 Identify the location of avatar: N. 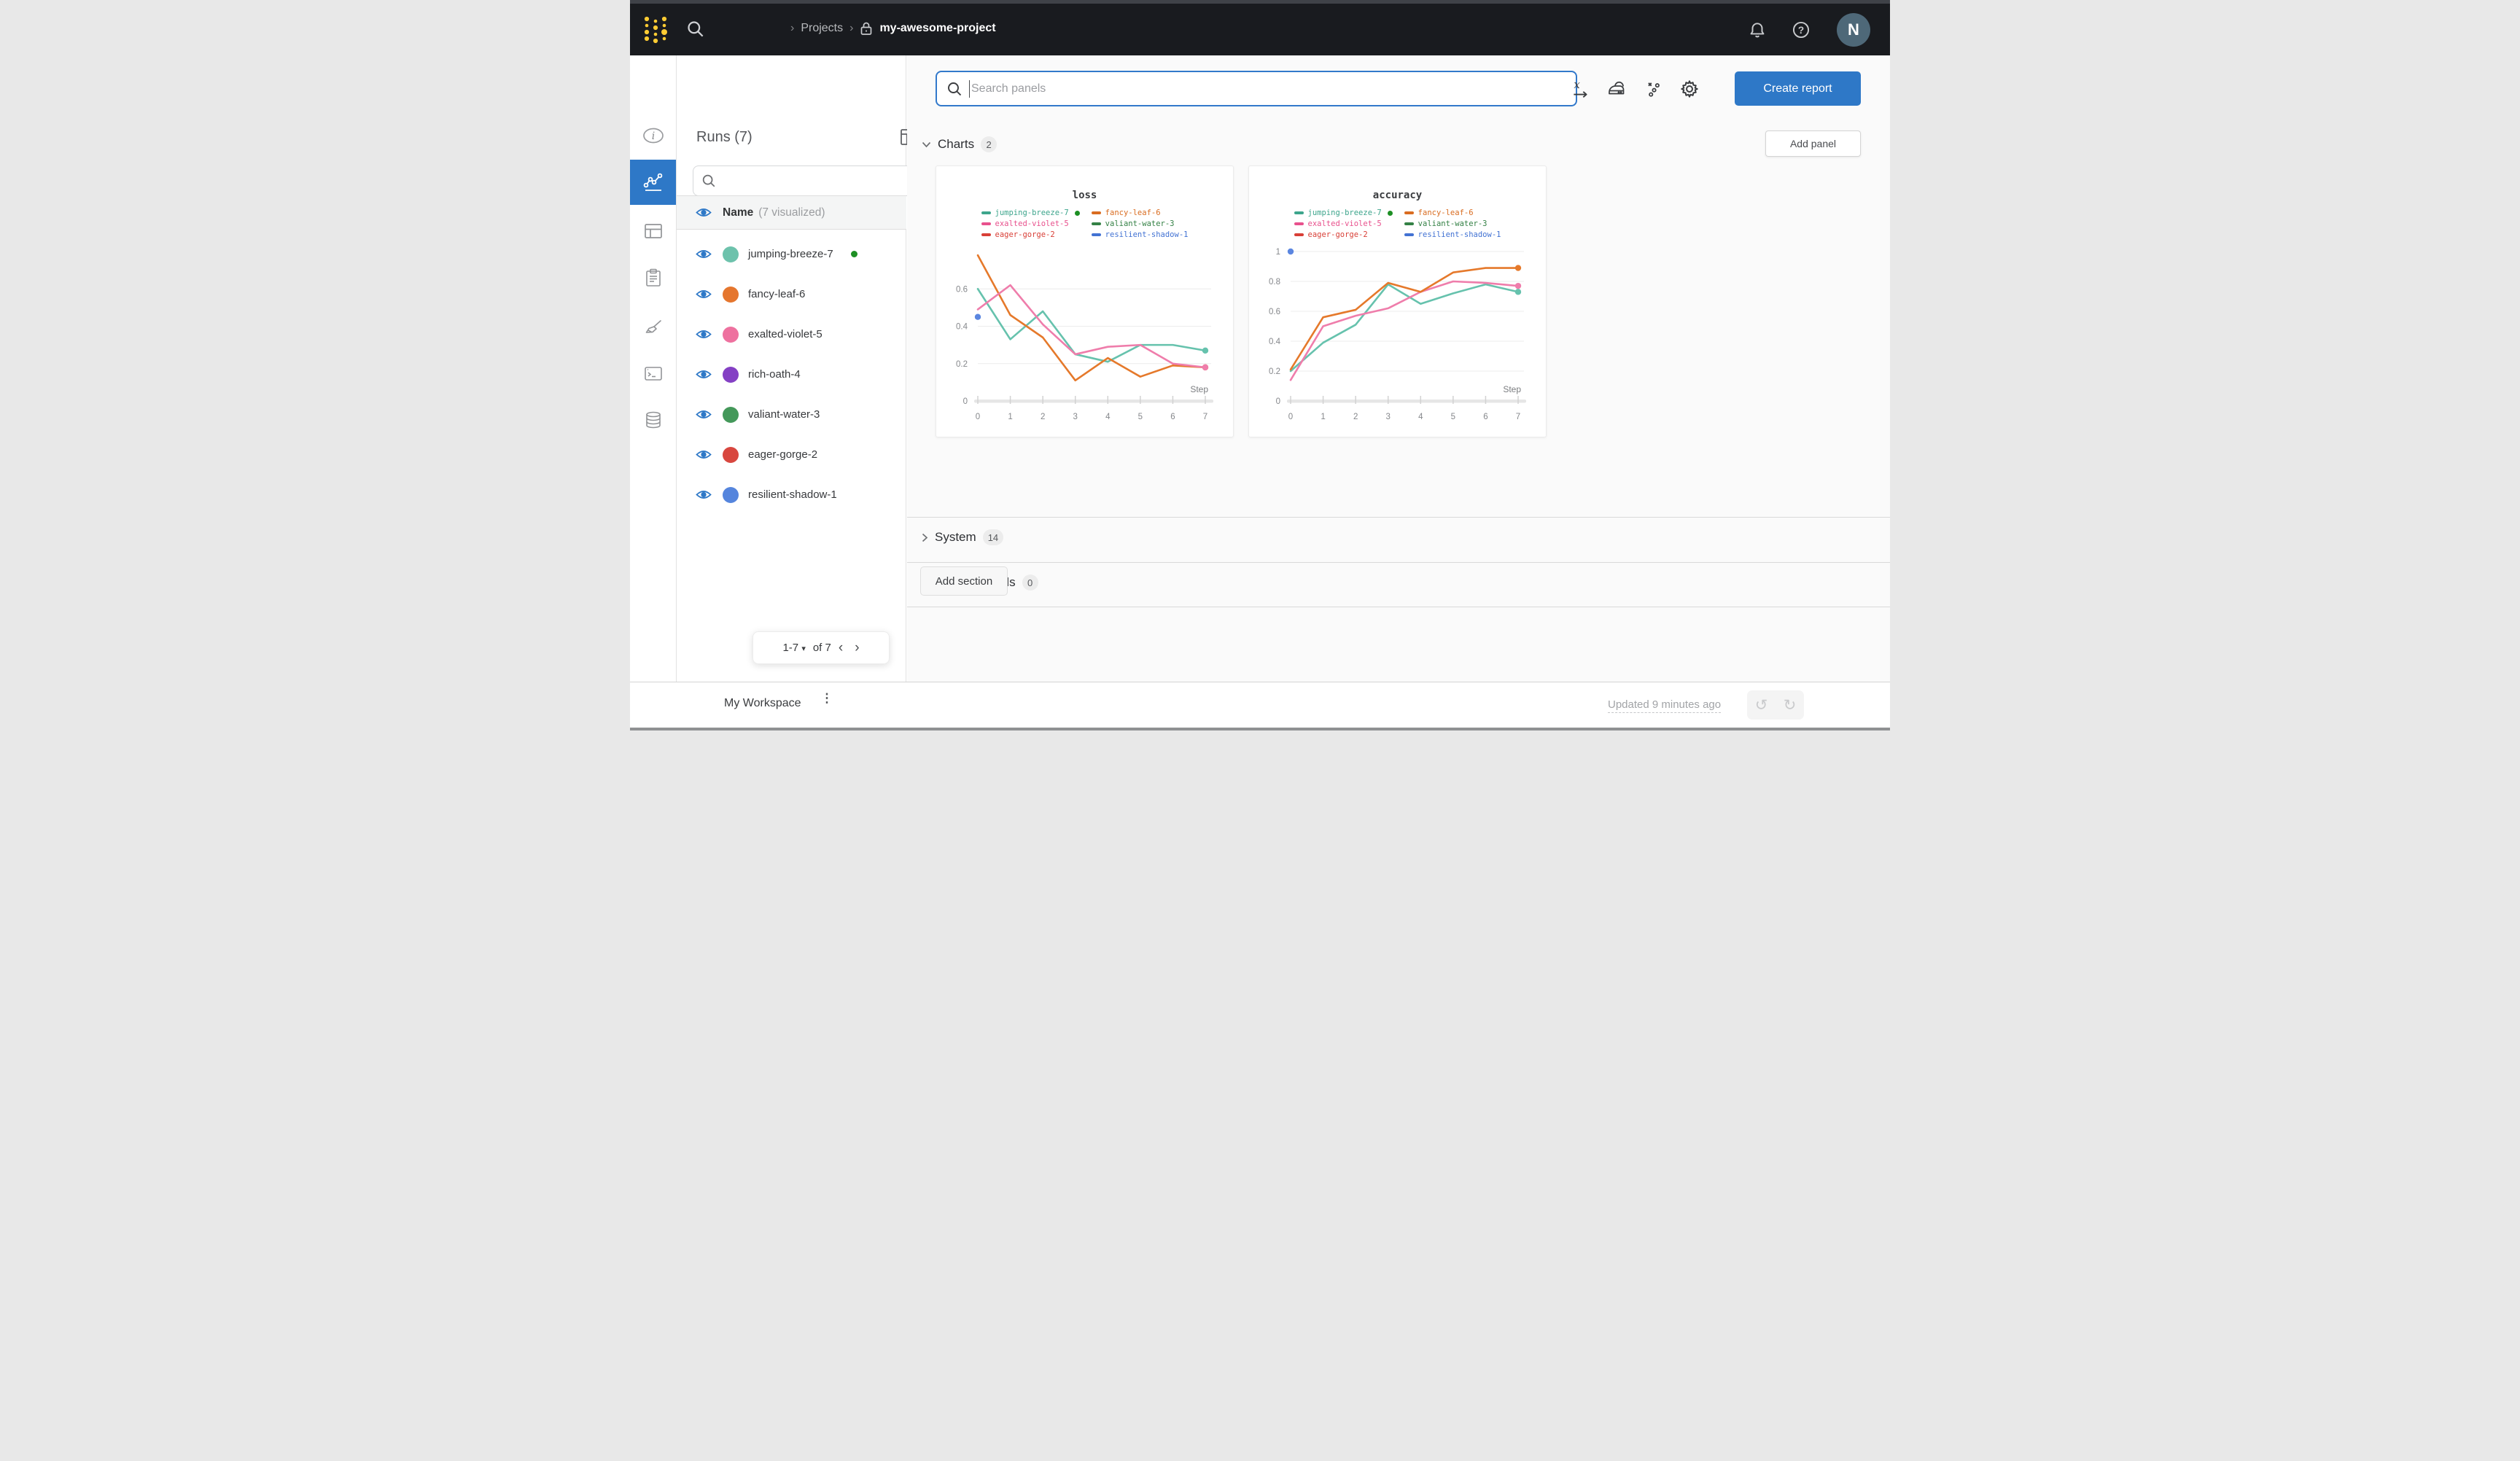
(1853, 30).